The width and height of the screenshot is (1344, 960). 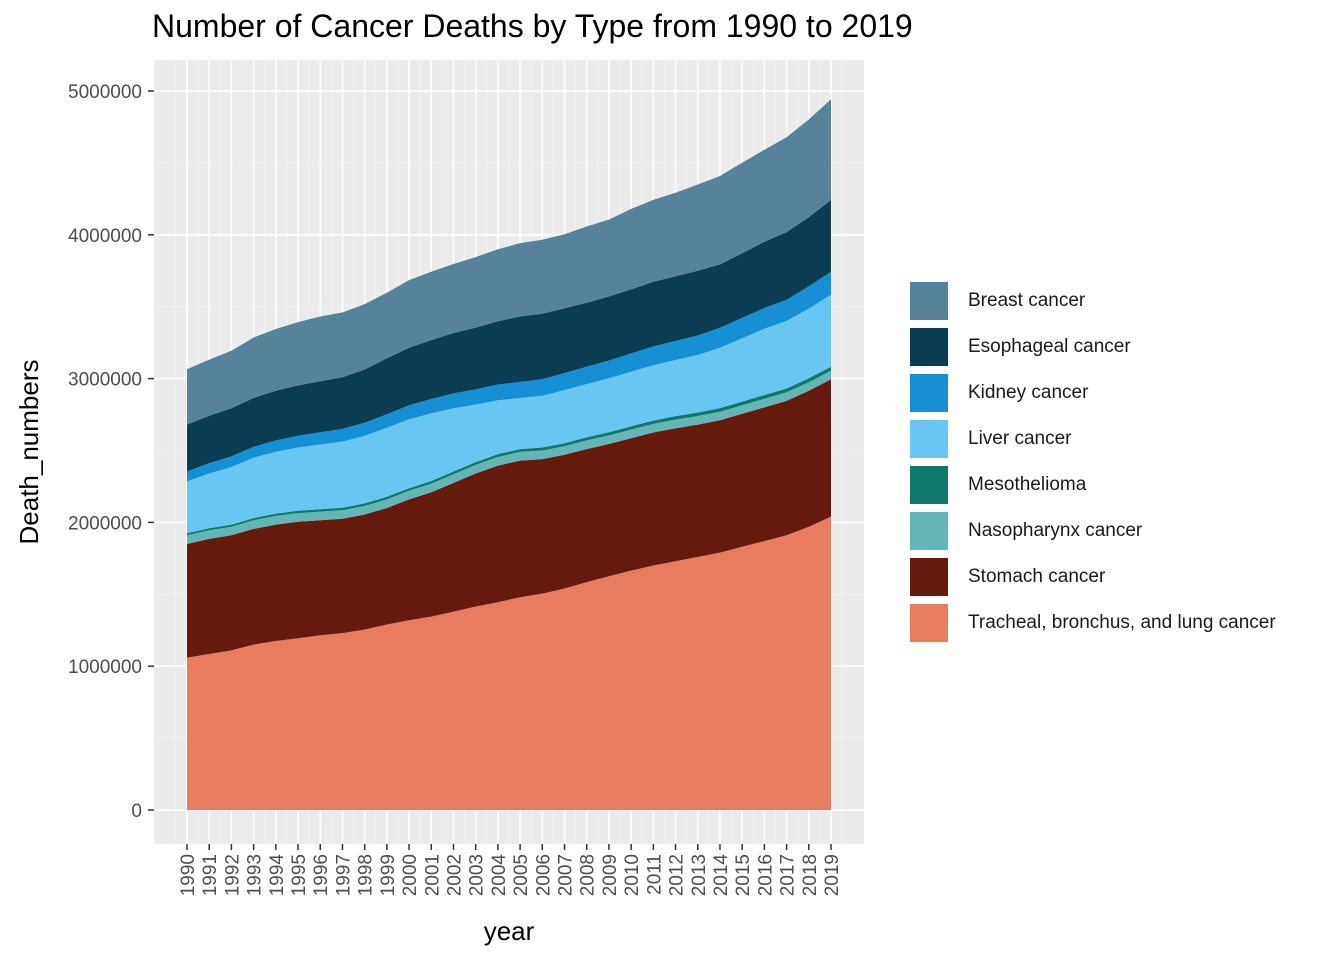 I want to click on x-tick-label: 2008, so click(x=588, y=875).